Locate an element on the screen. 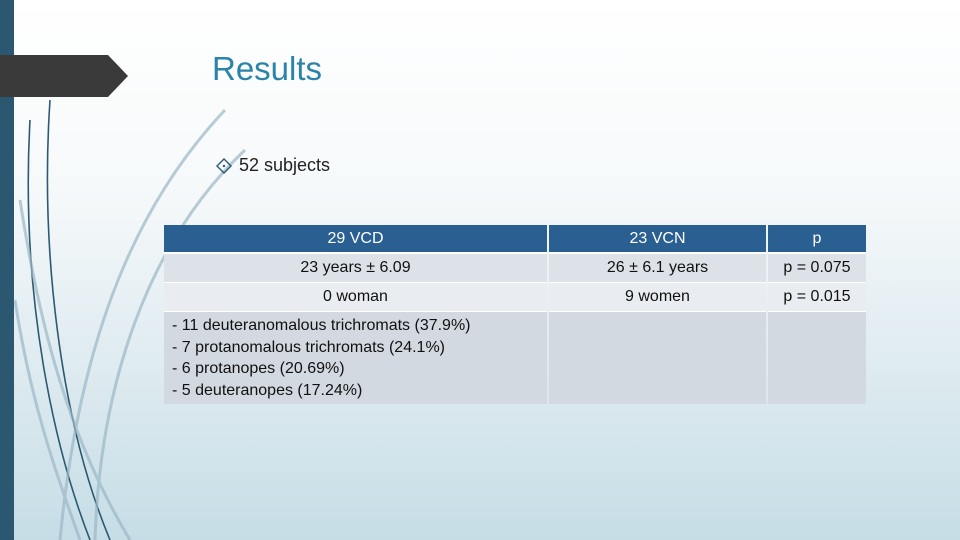  cell-p-age: p = 0.075 is located at coordinates (817, 268).